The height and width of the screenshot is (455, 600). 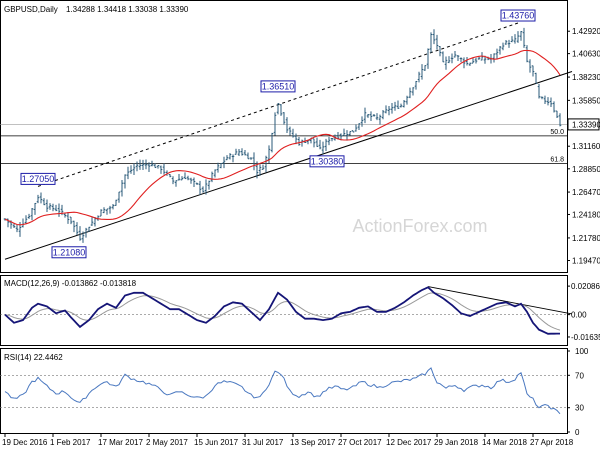 I want to click on main-panel-title: GBPUSD,Daily, so click(x=31, y=9).